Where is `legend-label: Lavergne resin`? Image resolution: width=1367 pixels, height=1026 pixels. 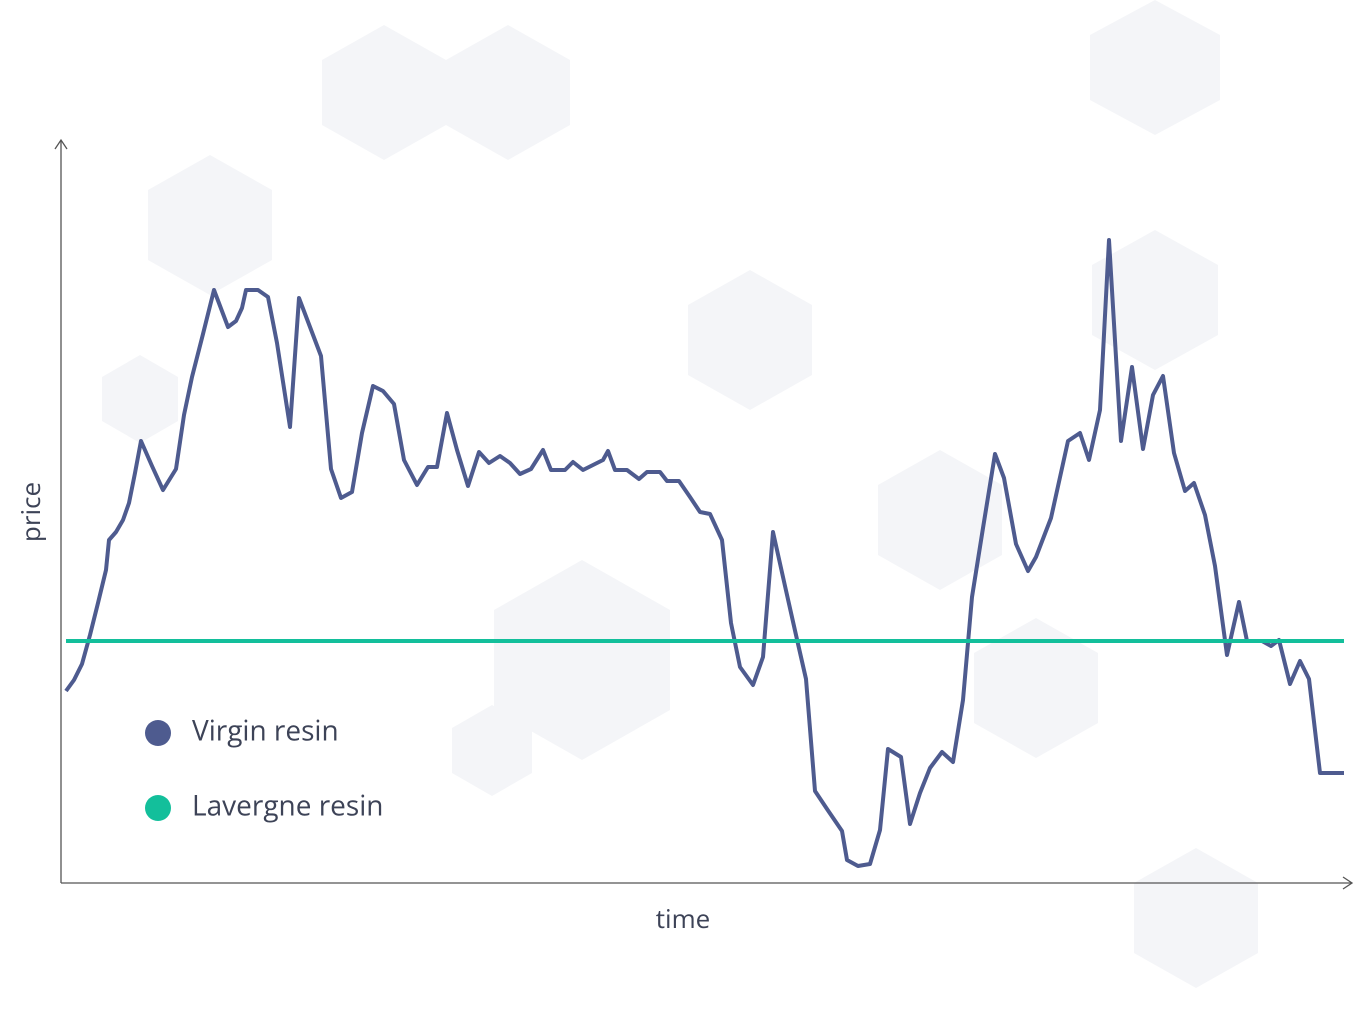
legend-label: Lavergne resin is located at coordinates (287, 805).